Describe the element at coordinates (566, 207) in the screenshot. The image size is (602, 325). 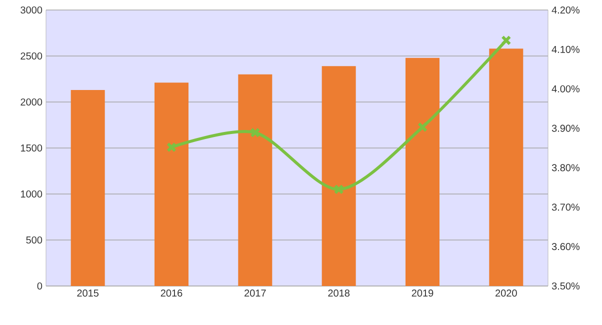
I see `y2-tick-label: 3.70%` at that location.